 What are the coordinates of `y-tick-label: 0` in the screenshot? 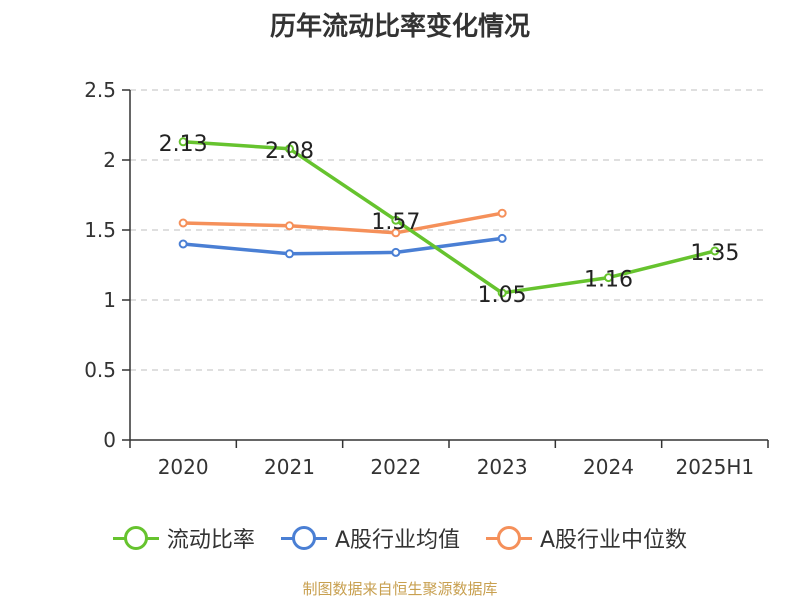 It's located at (109, 440).